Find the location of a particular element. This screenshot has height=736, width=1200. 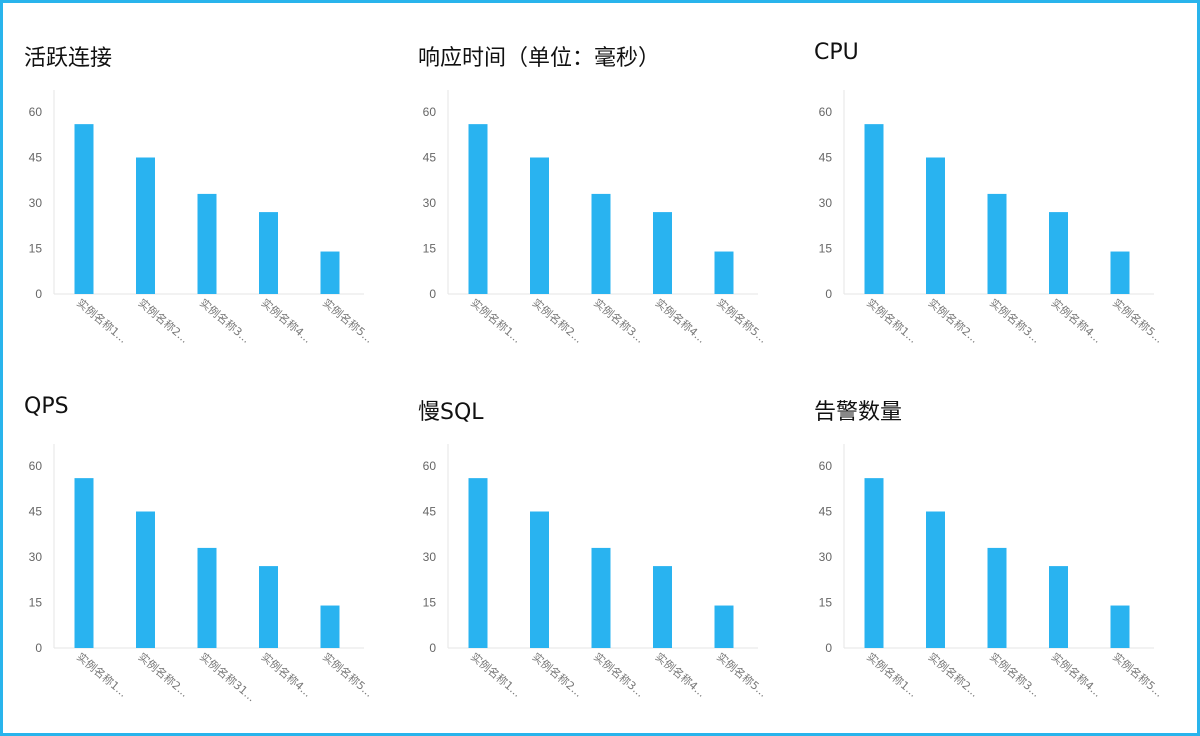

chart-title: QPS is located at coordinates (46, 406).